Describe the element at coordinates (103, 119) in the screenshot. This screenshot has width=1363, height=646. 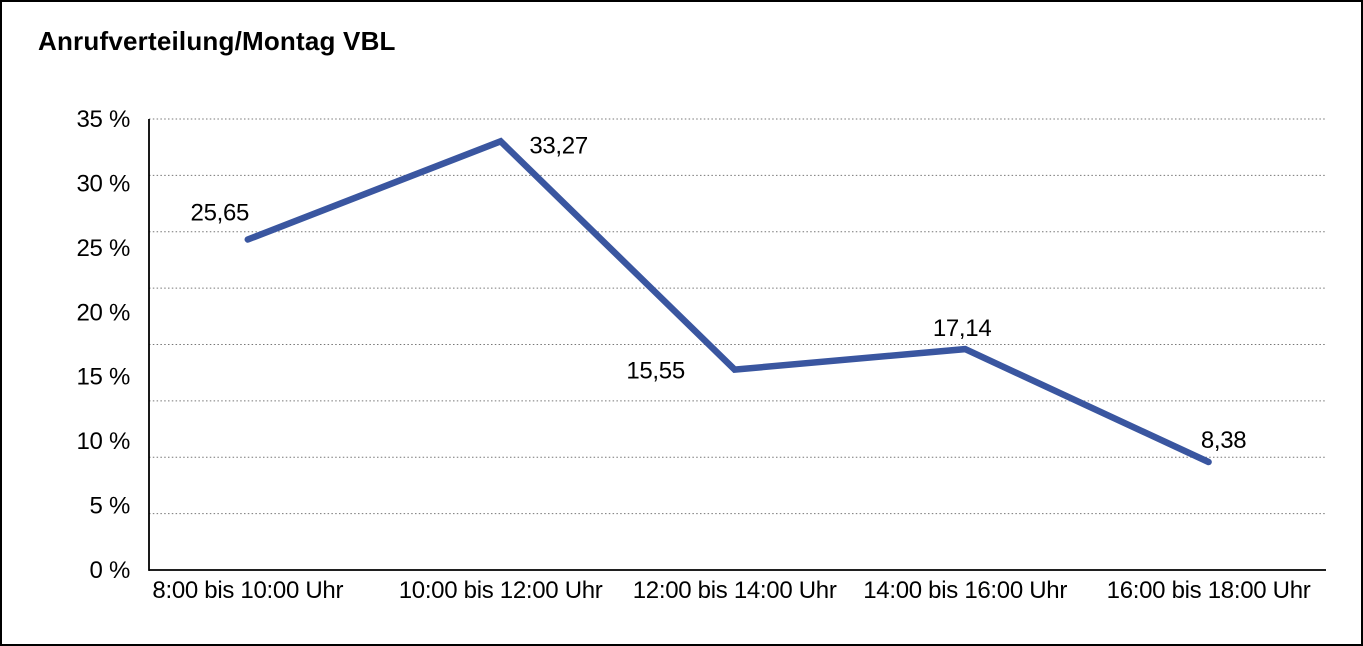
I see `y-tick-label: 35 %` at that location.